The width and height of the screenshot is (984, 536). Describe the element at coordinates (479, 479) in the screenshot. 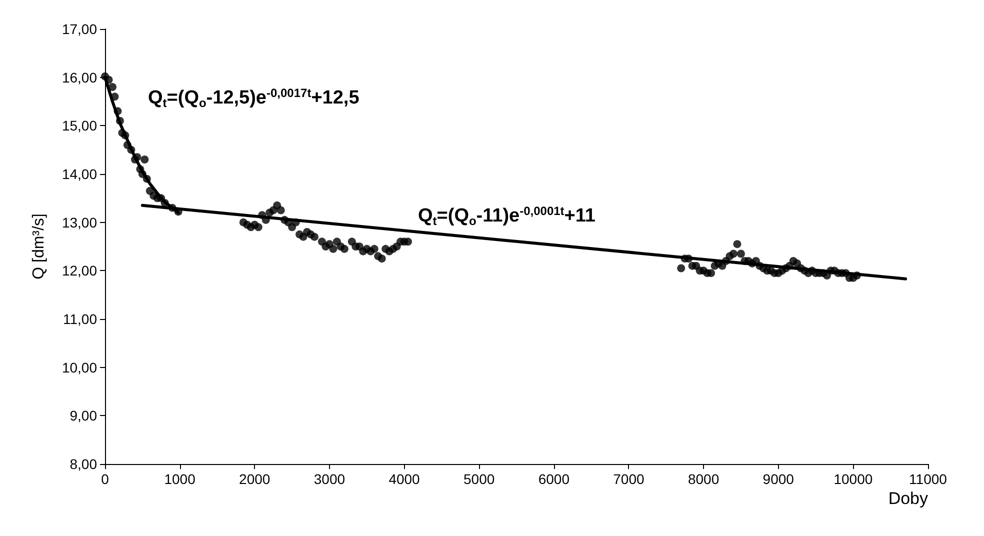

I see `x-tick-label: 5000` at that location.